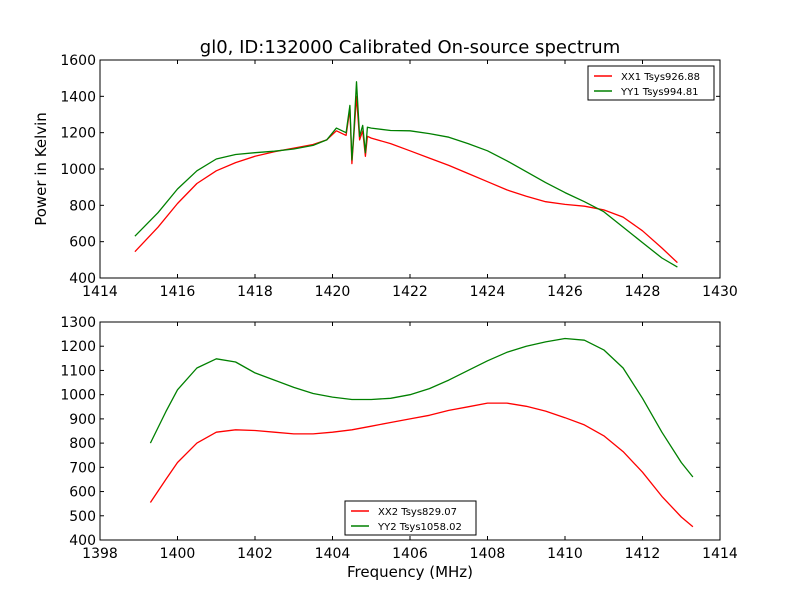 The image size is (800, 600). I want to click on legend-label-2: YY2 Tsys1058.02, so click(419, 527).